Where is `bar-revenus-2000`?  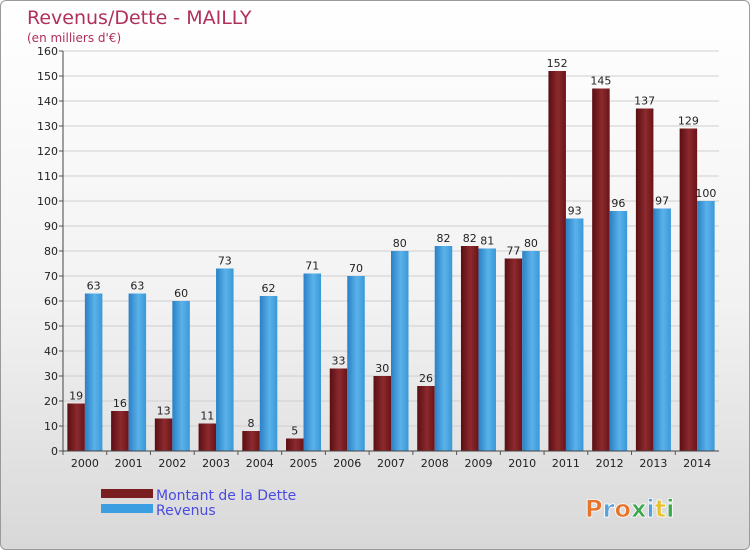
bar-revenus-2000 is located at coordinates (93, 372).